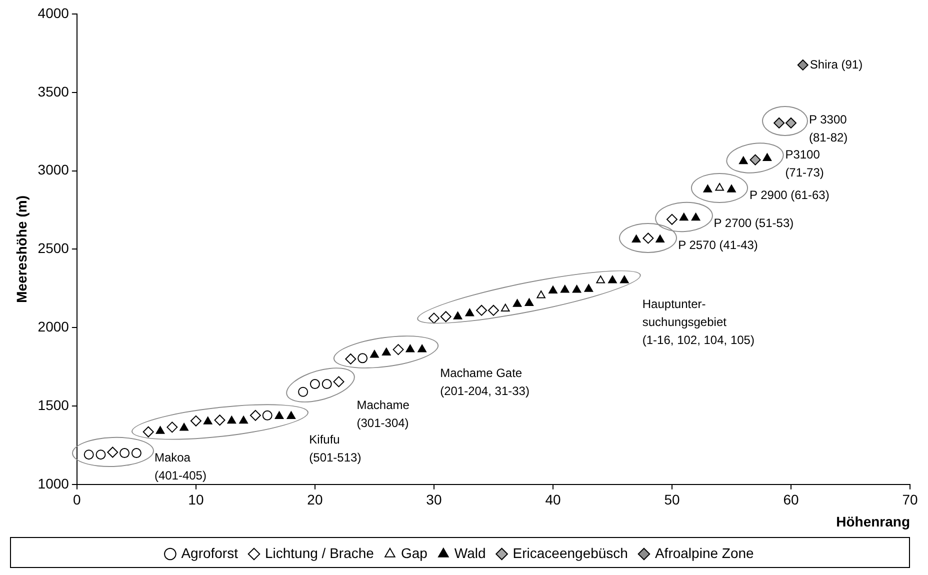 This screenshot has width=928, height=575. What do you see at coordinates (470, 552) in the screenshot?
I see `legend-label: Wald` at bounding box center [470, 552].